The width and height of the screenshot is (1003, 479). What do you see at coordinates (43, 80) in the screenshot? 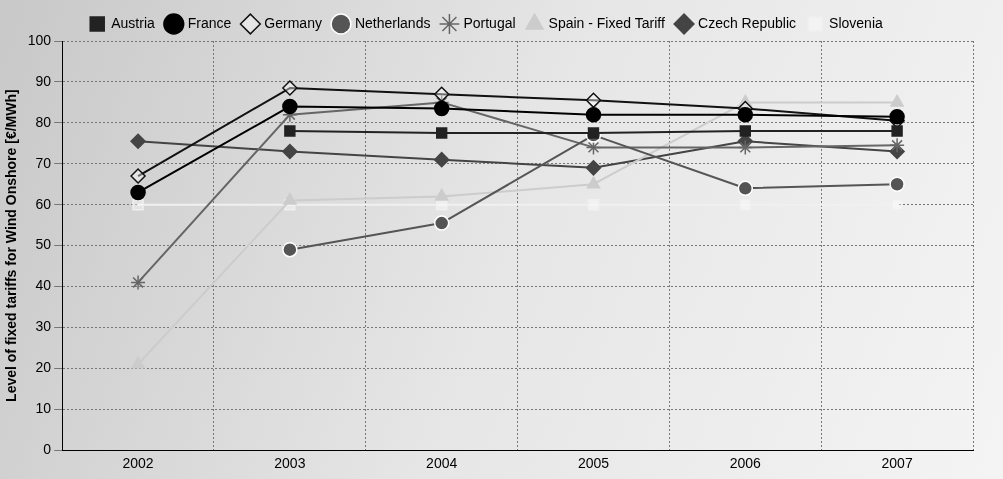
I see `y-tick-label: 90` at bounding box center [43, 80].